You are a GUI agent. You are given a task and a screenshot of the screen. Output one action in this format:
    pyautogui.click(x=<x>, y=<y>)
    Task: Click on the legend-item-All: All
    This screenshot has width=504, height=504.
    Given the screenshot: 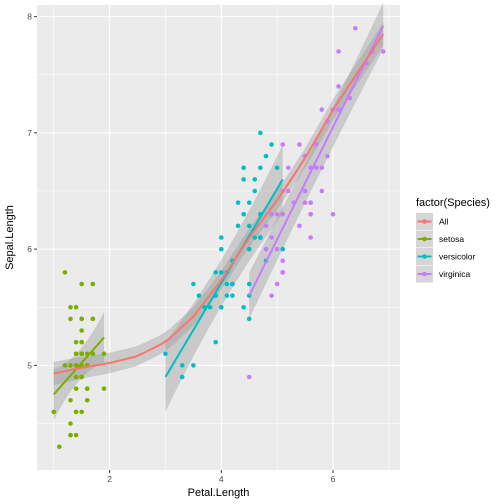 What is the action you would take?
    pyautogui.click(x=432, y=221)
    